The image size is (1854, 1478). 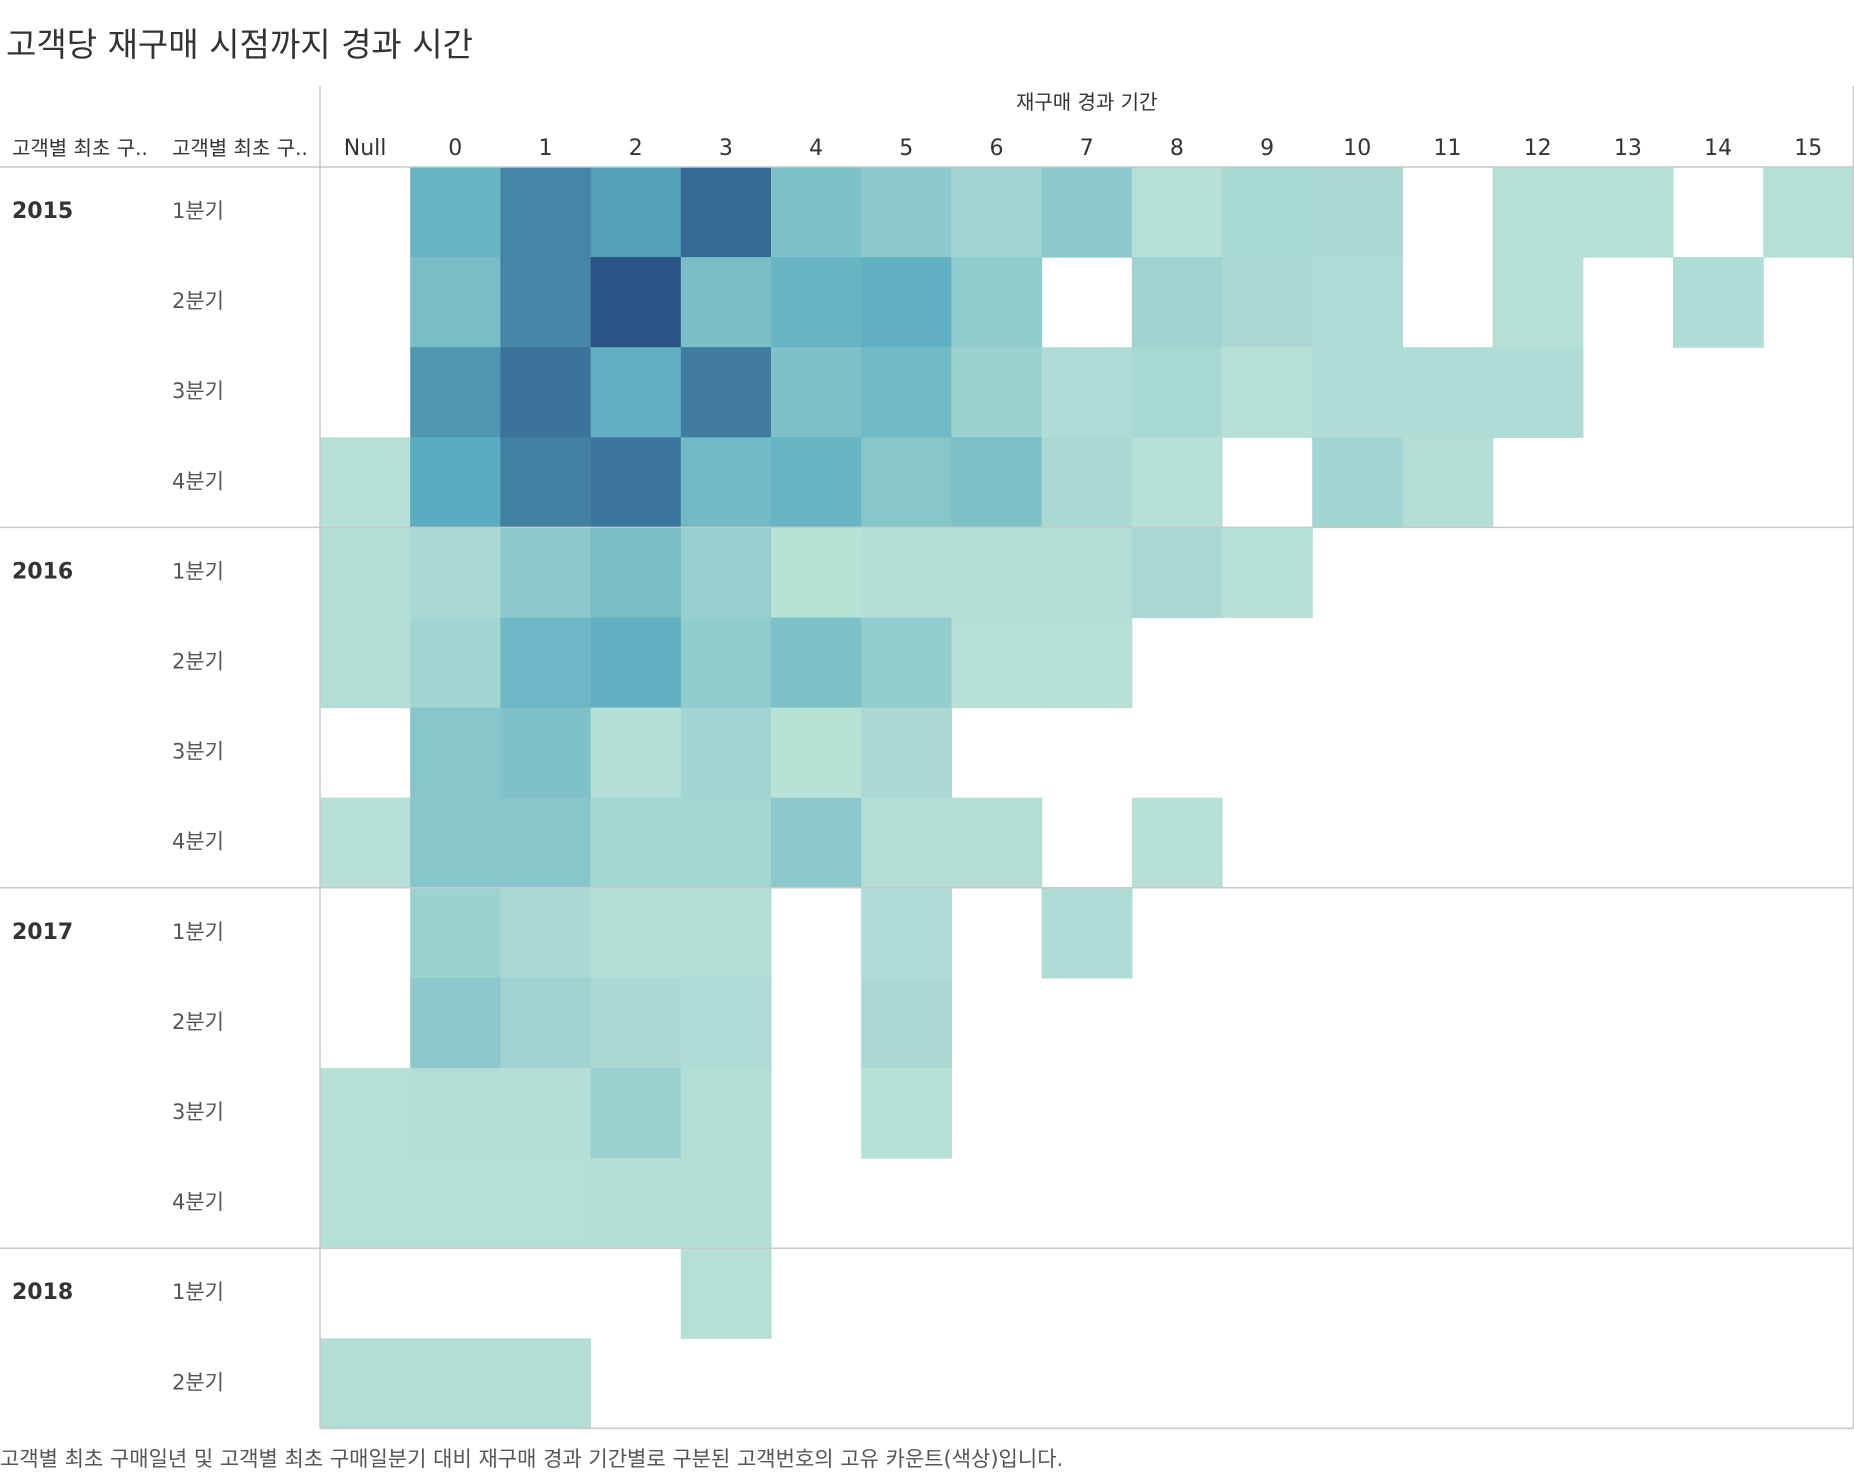 I want to click on column-label: 6, so click(x=997, y=148).